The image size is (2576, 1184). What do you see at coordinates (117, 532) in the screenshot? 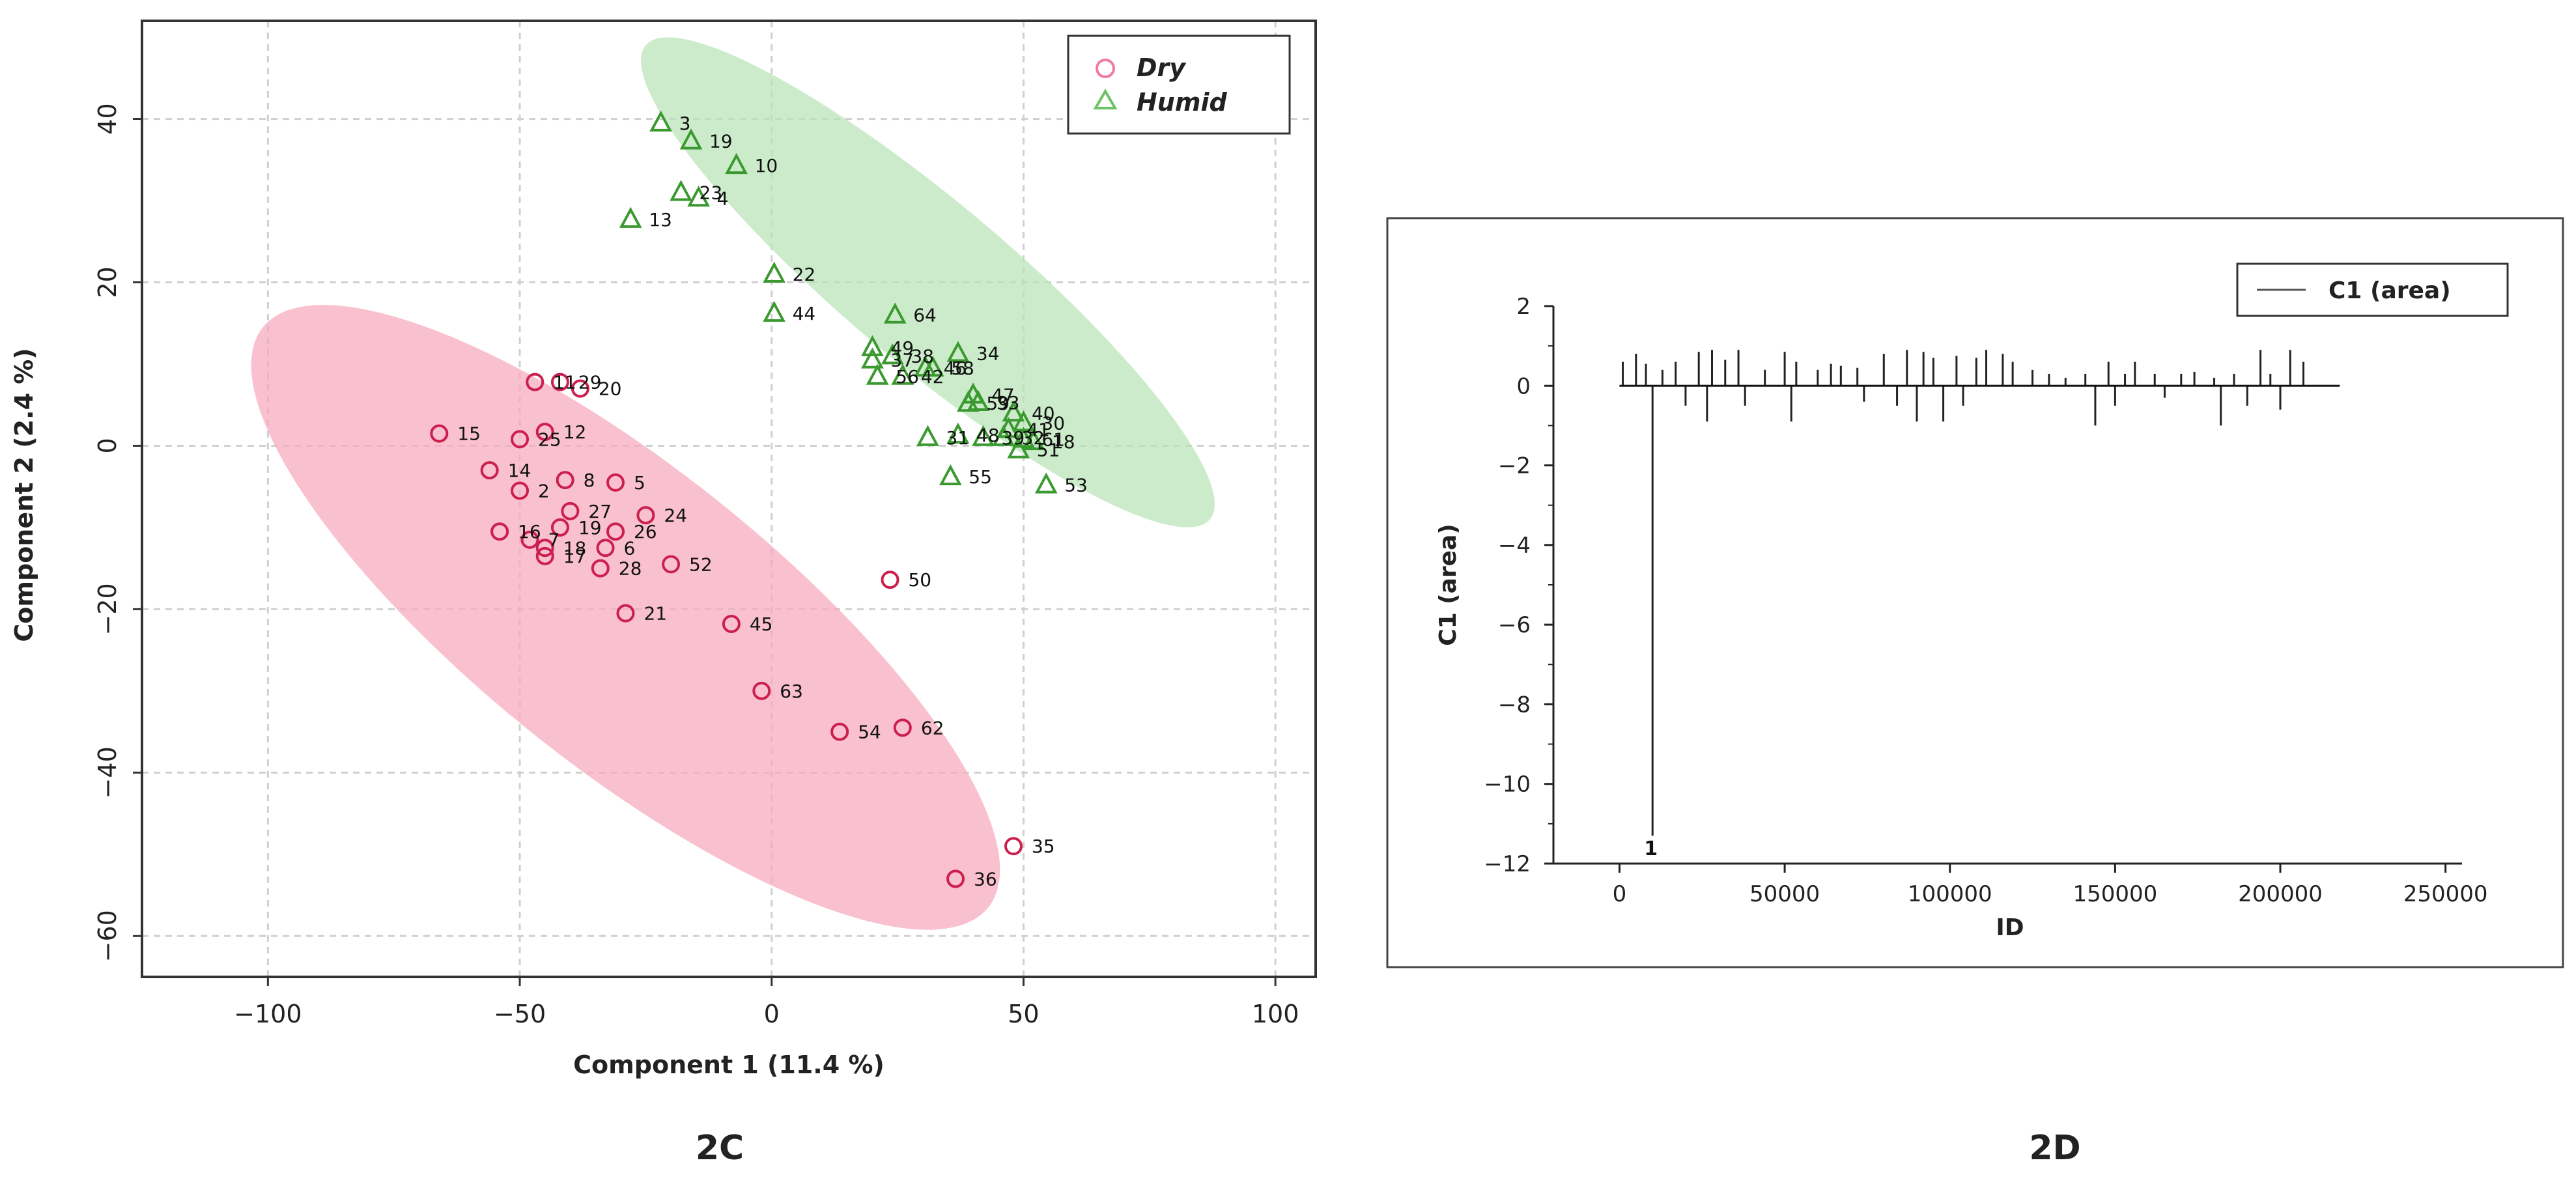
I see `y-axis-ticks: 40 20 0 −20 −40 −60` at bounding box center [117, 532].